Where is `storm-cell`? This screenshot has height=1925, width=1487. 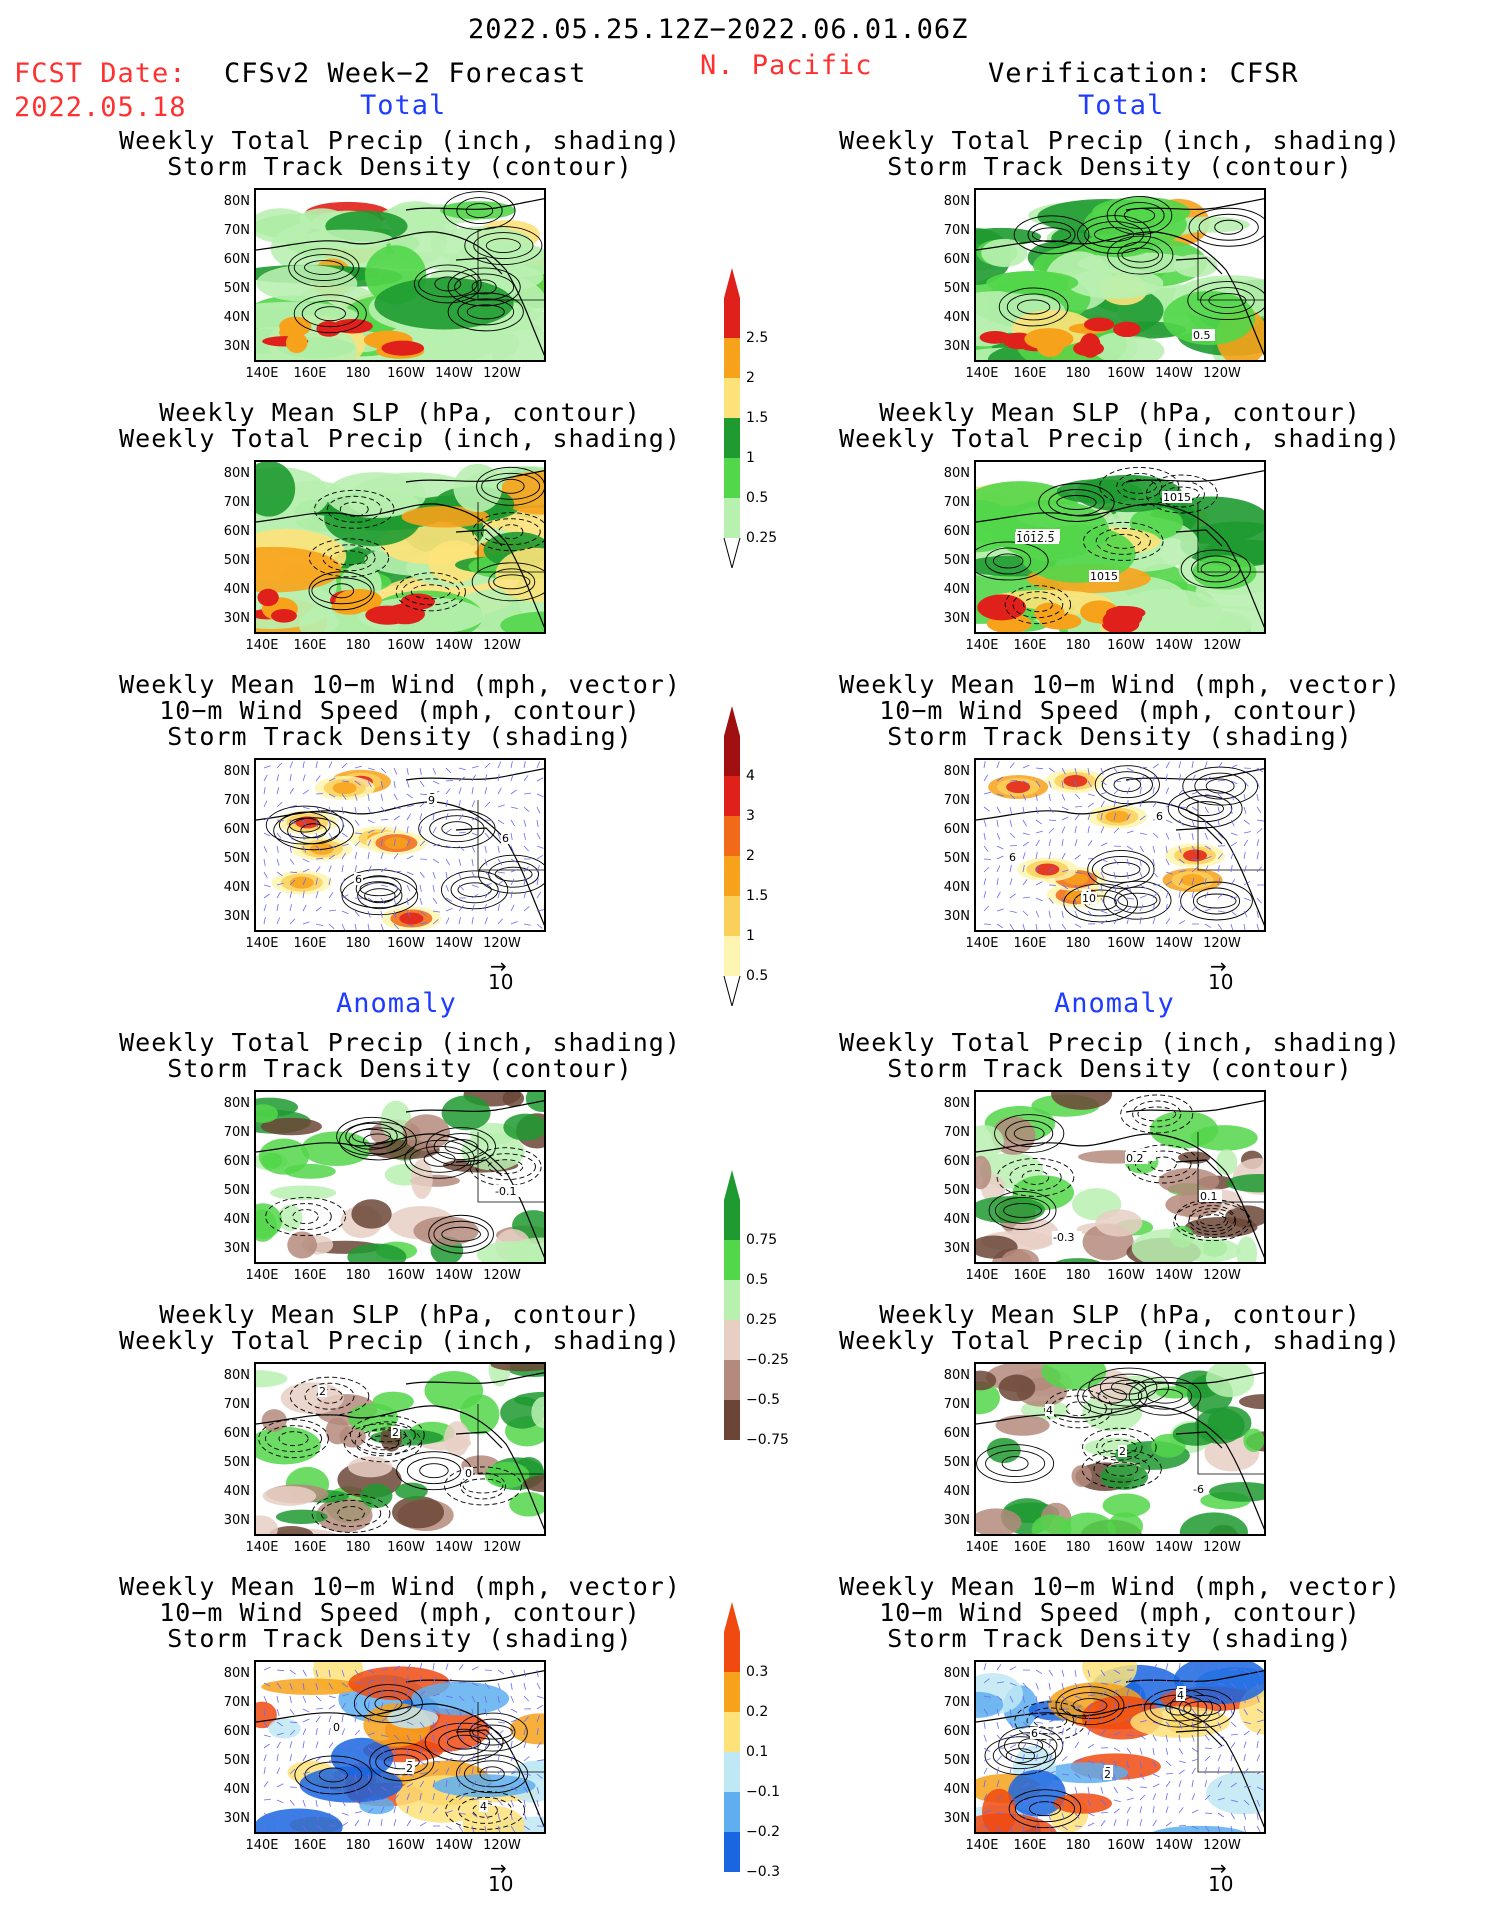
storm-cell is located at coordinates (1192, 880).